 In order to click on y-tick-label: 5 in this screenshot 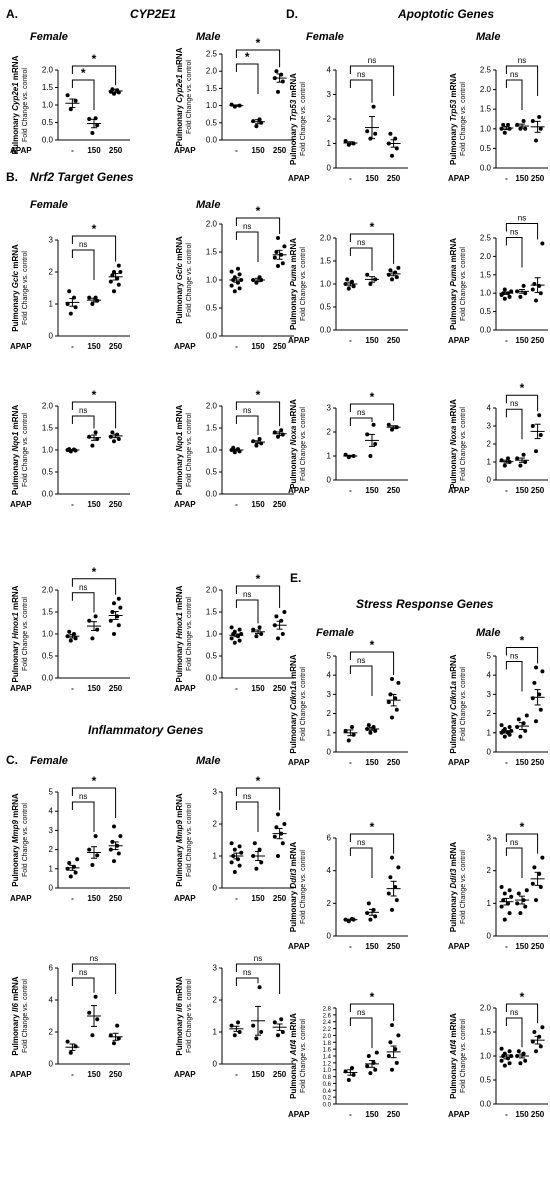, I will do `click(51, 792)`.